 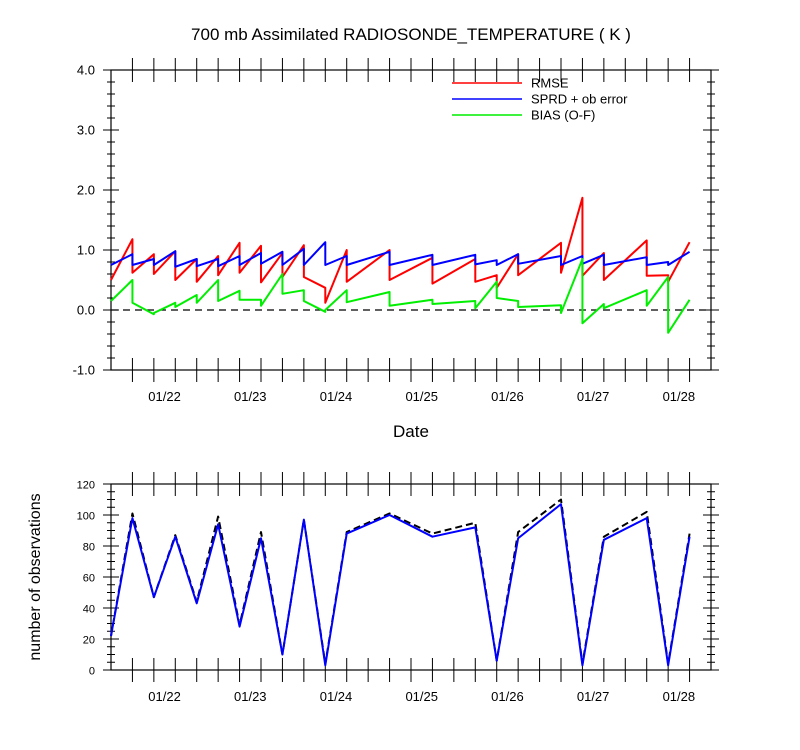 I want to click on series-line-rmse, so click(x=400, y=250).